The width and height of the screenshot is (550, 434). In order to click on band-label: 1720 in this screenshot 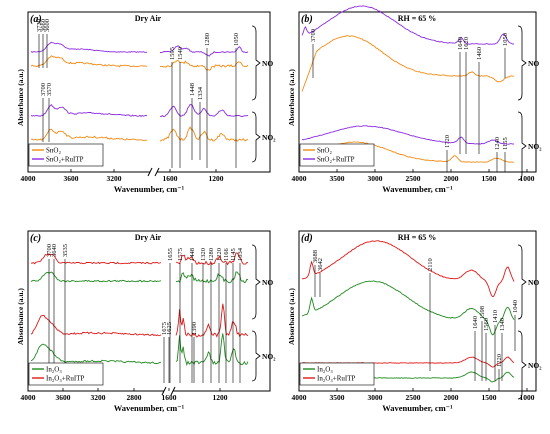, I will do `click(447, 141)`.